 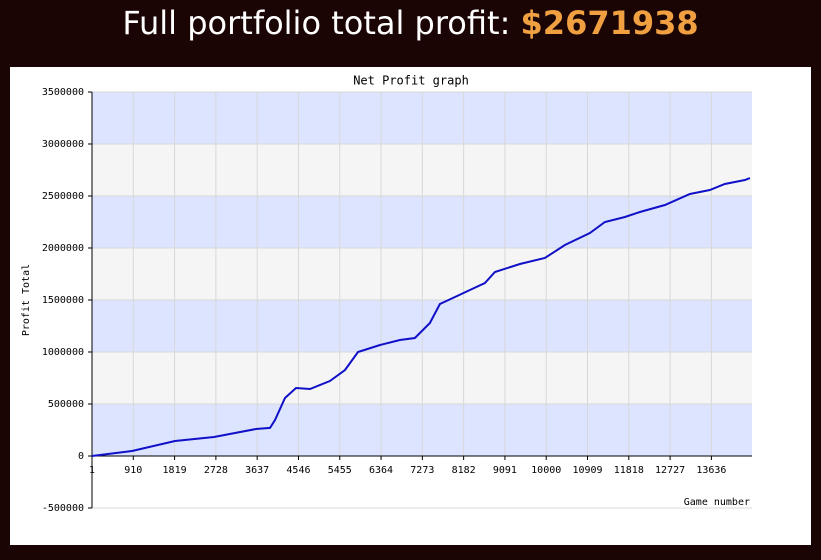 I want to click on x-axis-label: Game number, so click(x=717, y=502).